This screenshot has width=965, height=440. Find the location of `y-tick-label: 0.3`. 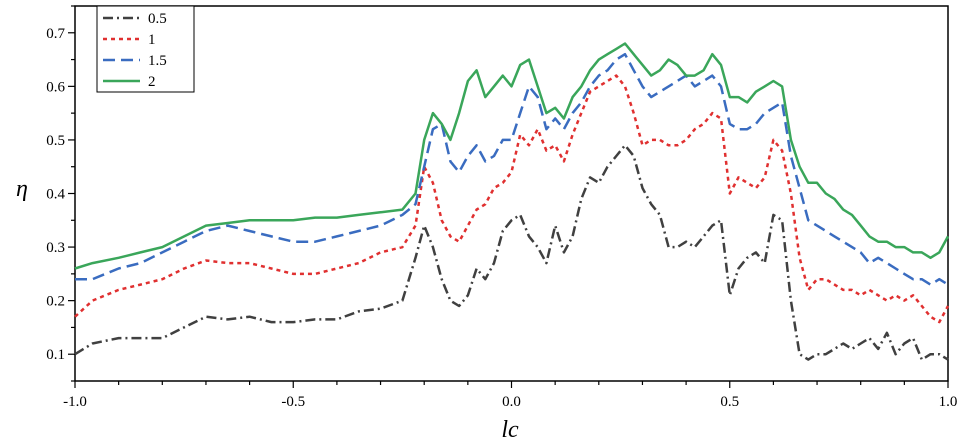

y-tick-label: 0.3 is located at coordinates (55, 248).